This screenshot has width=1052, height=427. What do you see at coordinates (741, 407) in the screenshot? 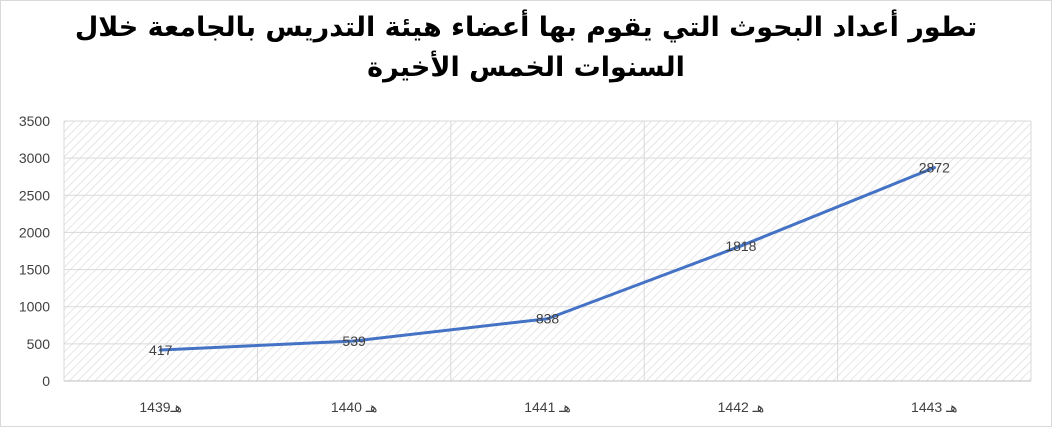
I see `x-tick-label: 1442 هـ` at bounding box center [741, 407].